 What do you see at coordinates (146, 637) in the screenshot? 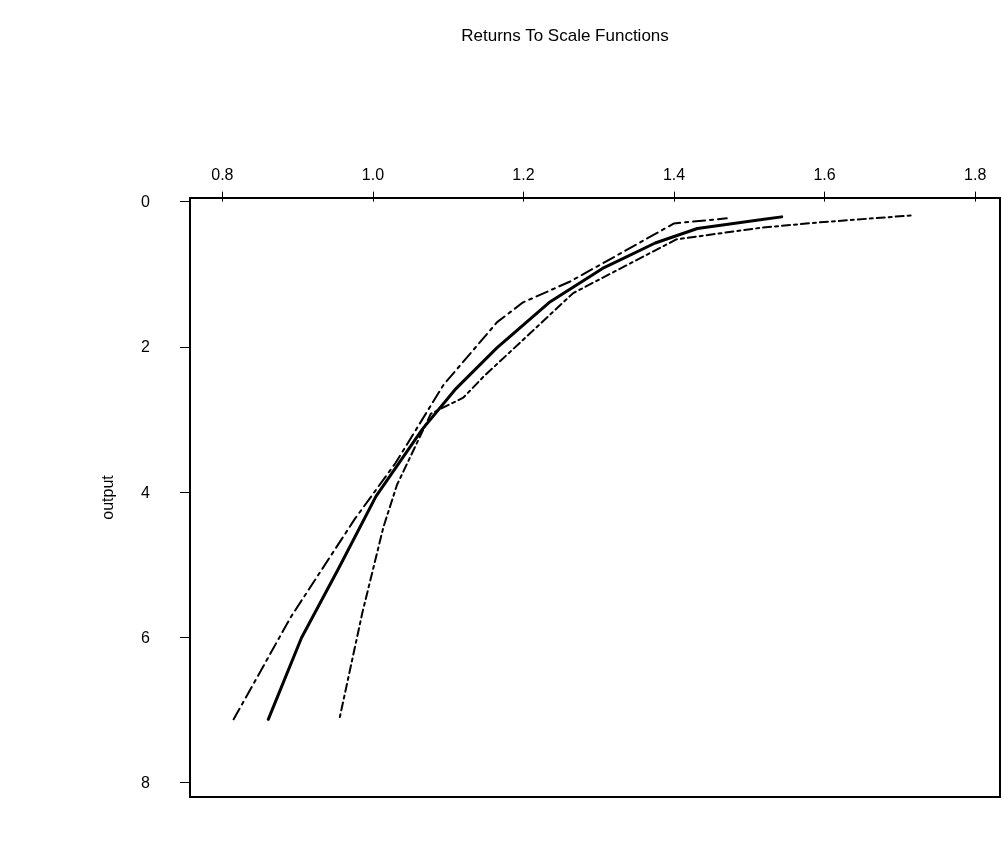
I see `y-tick-label: 6` at bounding box center [146, 637].